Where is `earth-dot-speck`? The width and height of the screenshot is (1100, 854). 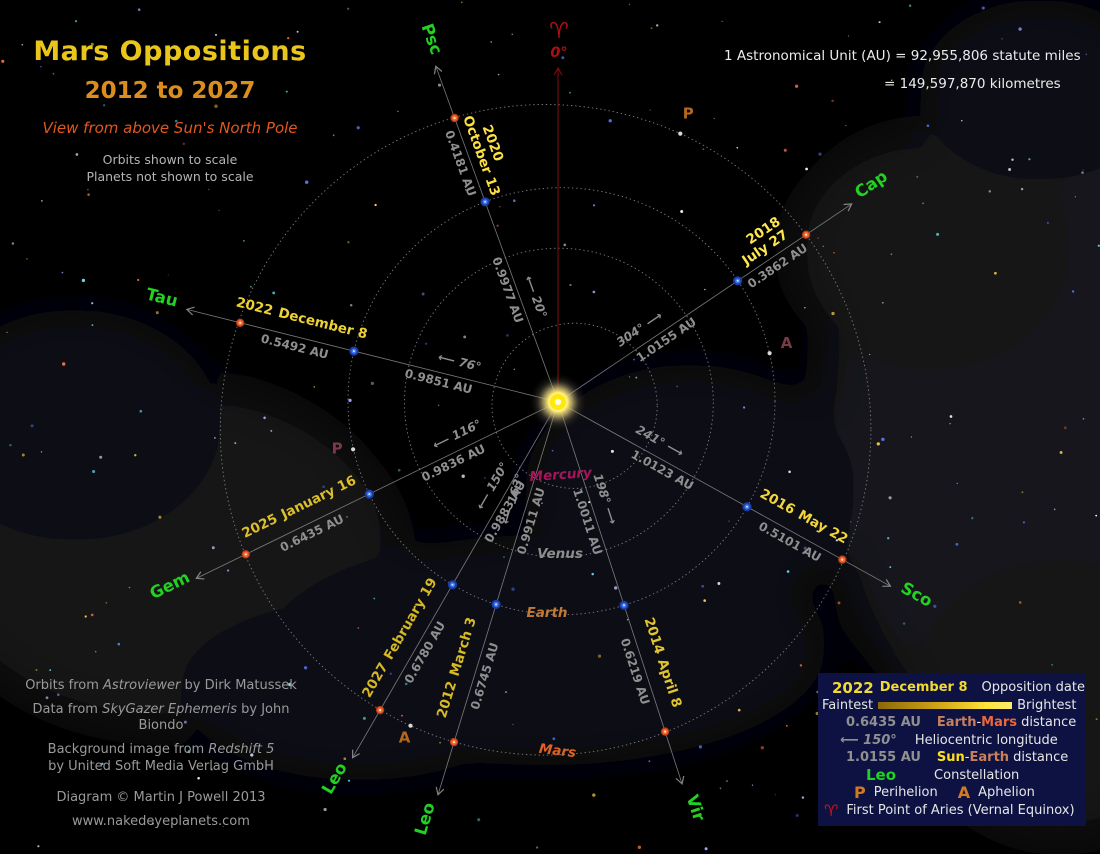 earth-dot-speck is located at coordinates (369, 494).